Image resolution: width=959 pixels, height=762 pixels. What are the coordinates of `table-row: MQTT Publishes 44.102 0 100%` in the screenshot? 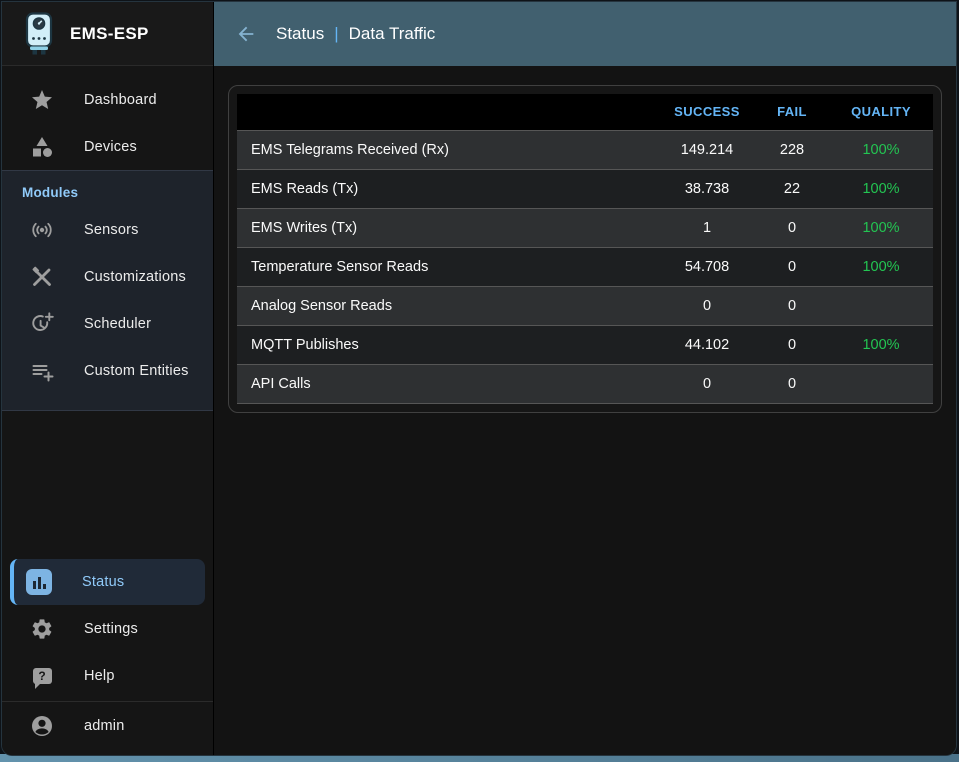 It's located at (585, 344).